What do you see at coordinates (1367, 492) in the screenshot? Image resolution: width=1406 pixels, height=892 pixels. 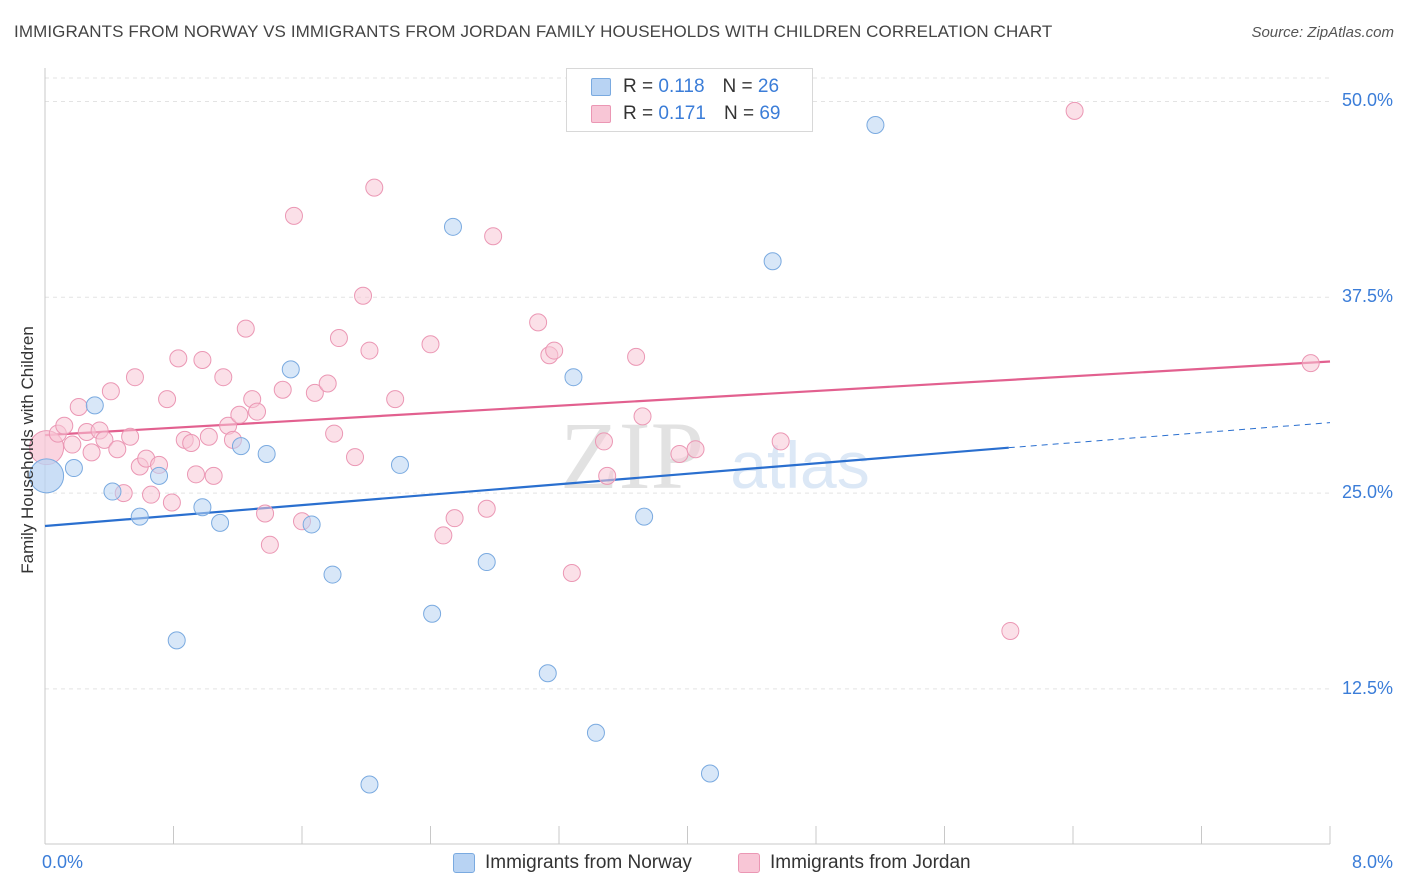 I see `y-tick-label: 25.0%` at bounding box center [1367, 492].